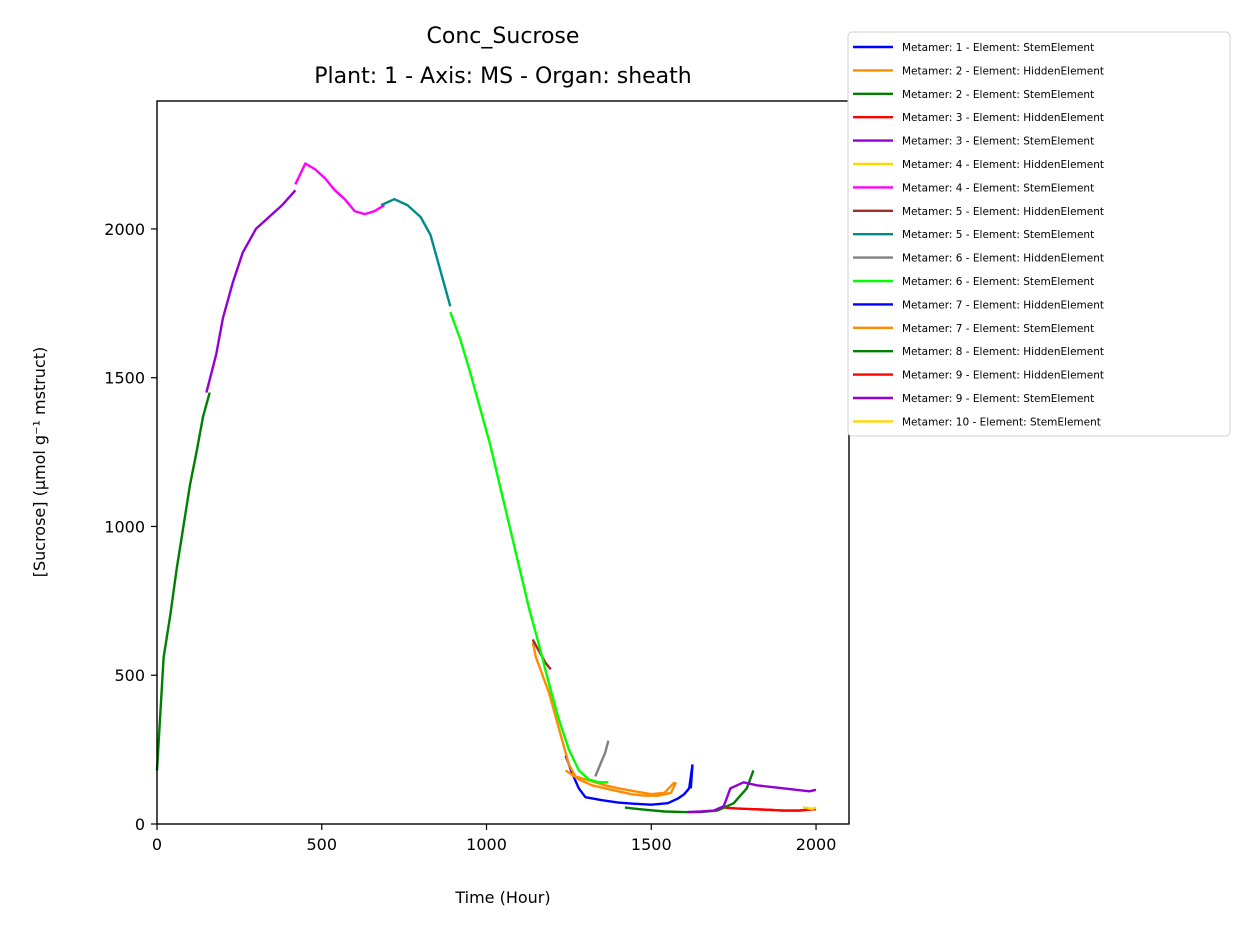 Image resolution: width=1249 pixels, height=931 pixels. I want to click on legend-label-12: Metamer: 7 - Element: HiddenElement, so click(1003, 305).